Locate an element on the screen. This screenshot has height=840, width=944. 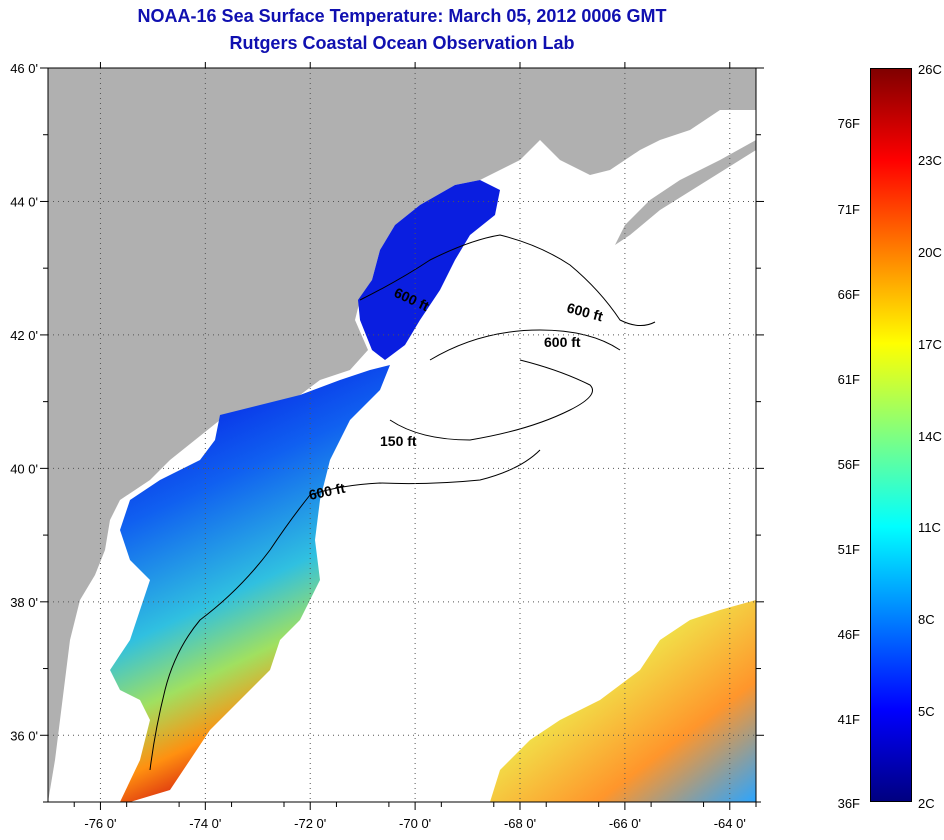
colorbar-fahrenheit-label: 66F is located at coordinates (848, 294).